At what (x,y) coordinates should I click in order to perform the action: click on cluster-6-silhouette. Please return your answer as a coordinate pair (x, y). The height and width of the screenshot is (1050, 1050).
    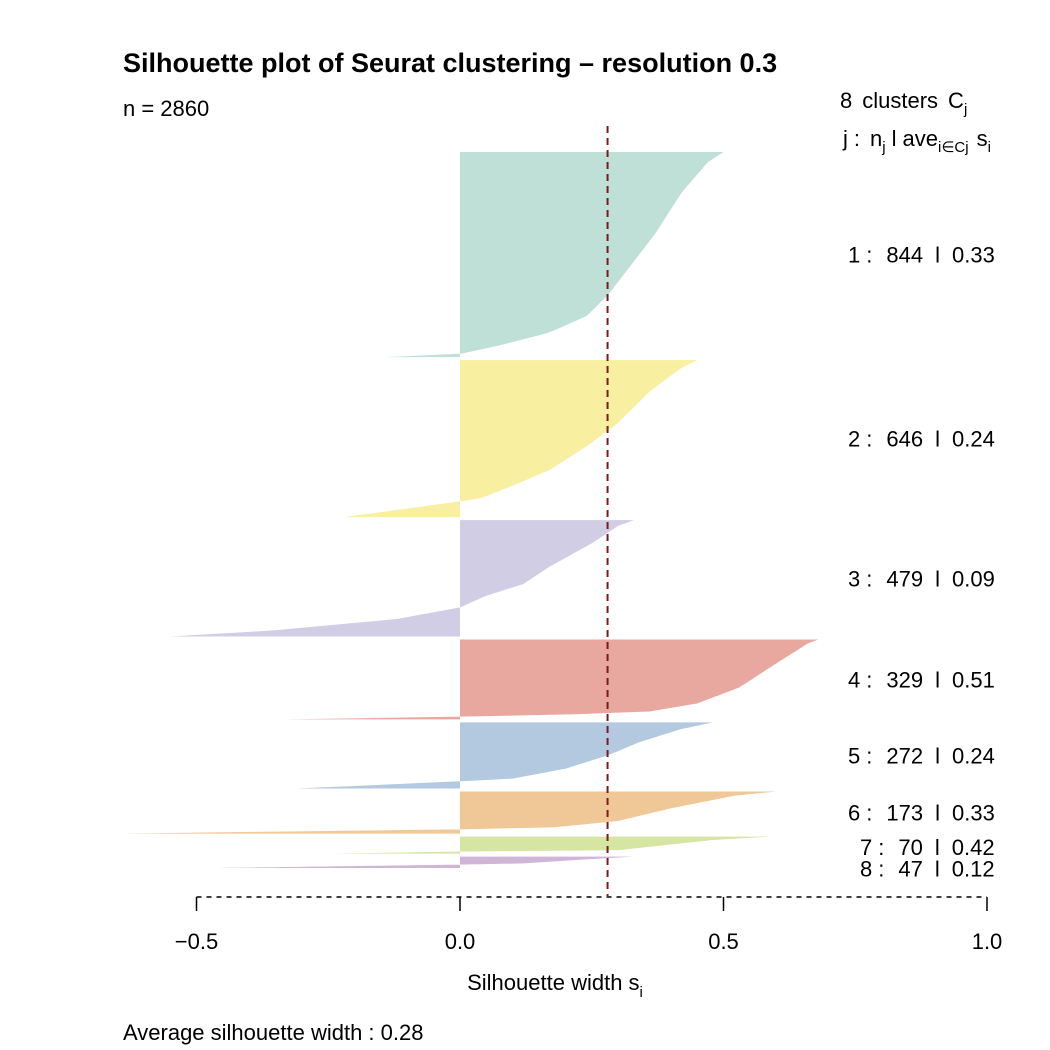
    Looking at the image, I should click on (449, 812).